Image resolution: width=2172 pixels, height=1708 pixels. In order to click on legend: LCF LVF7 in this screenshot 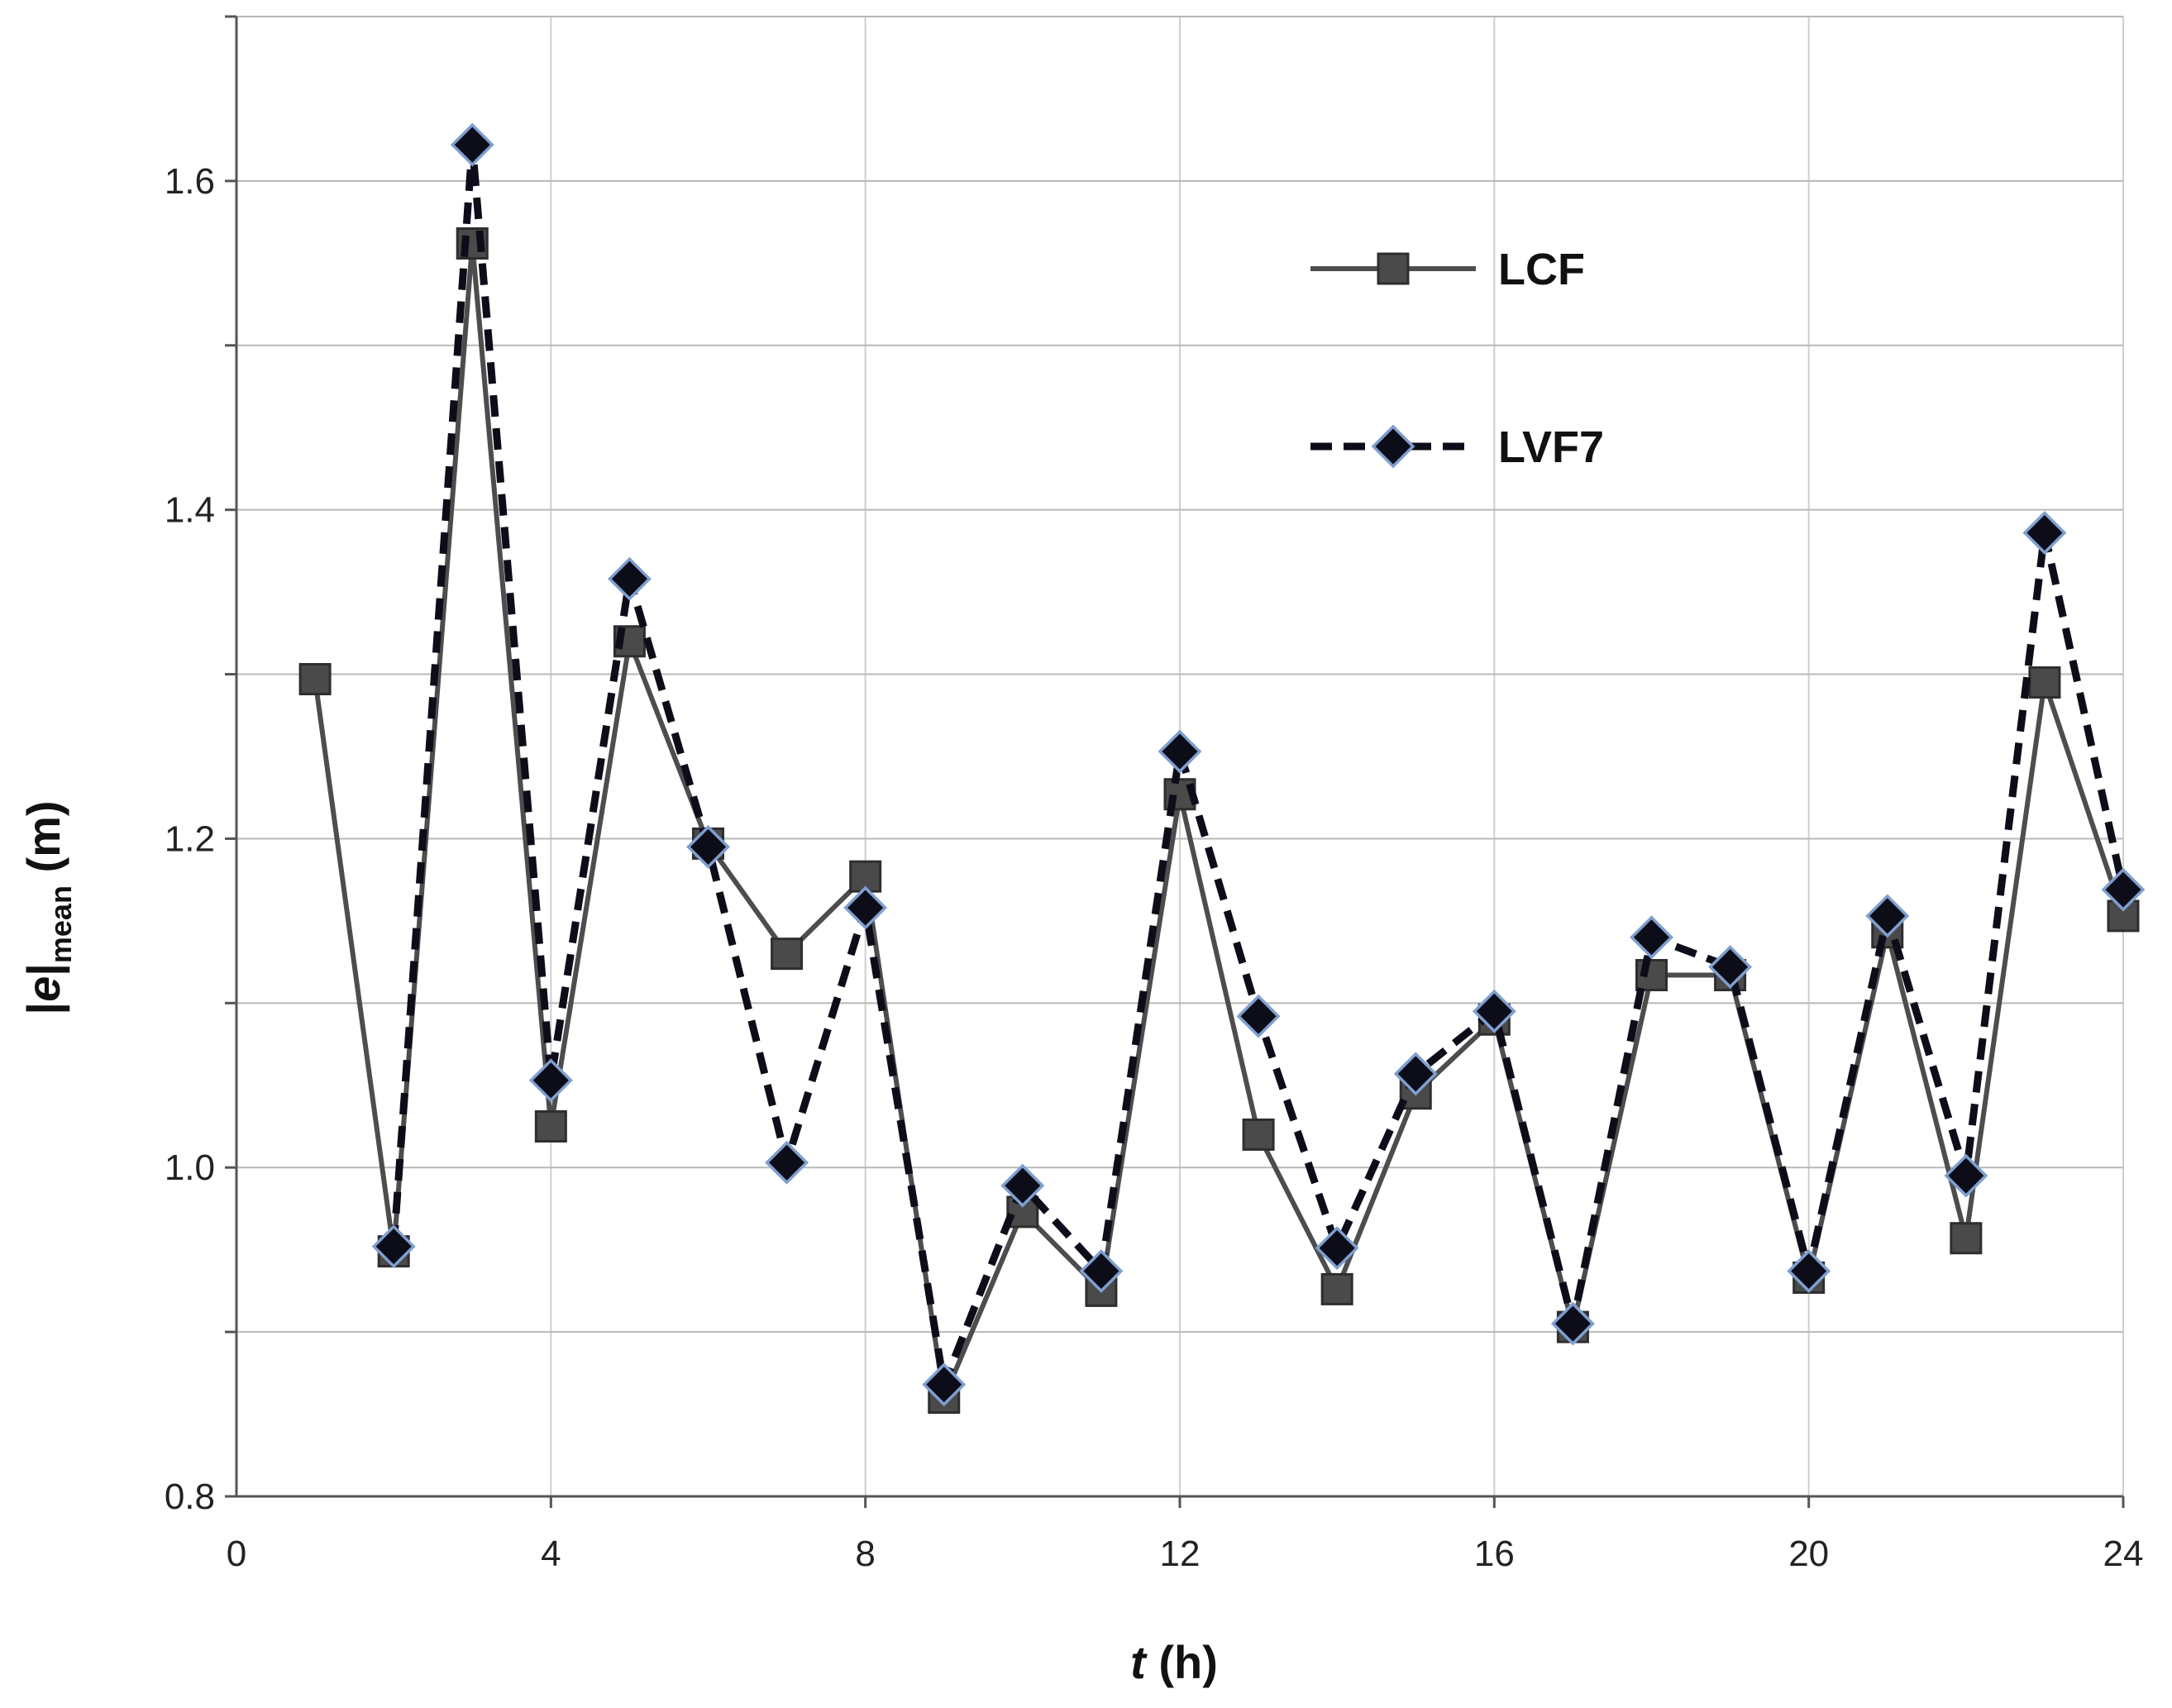, I will do `click(1457, 358)`.